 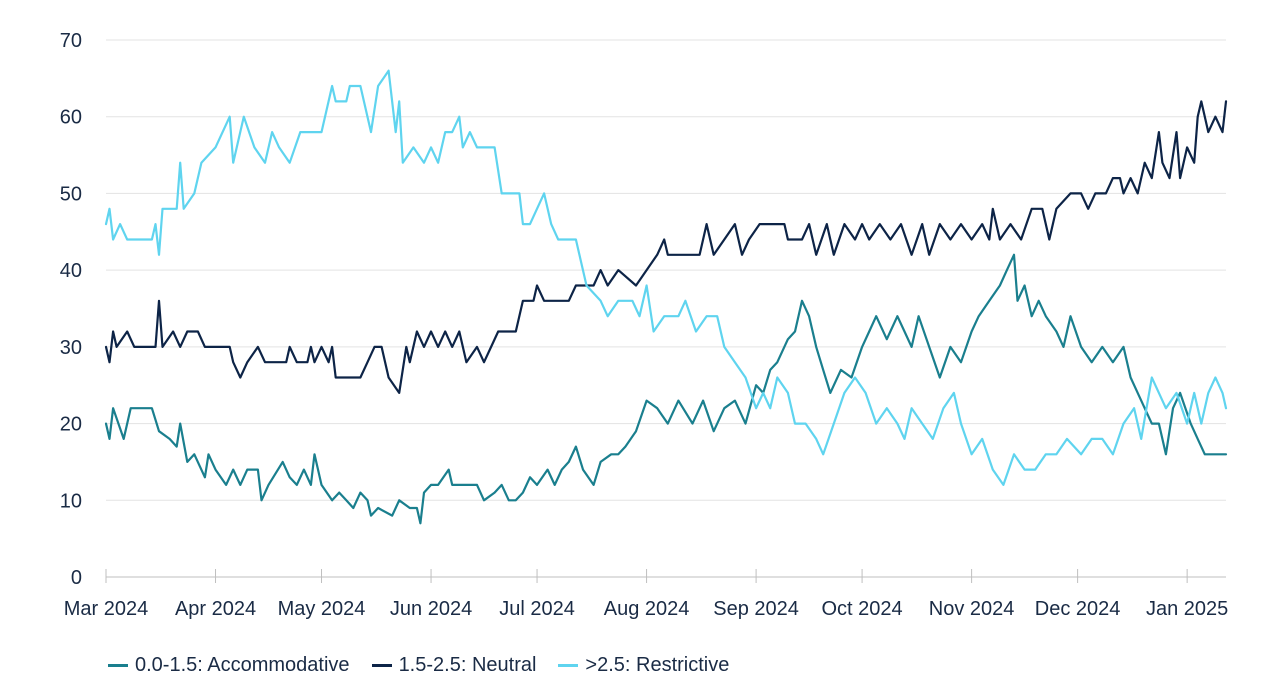 What do you see at coordinates (467, 665) in the screenshot?
I see `legend-label: 1.5-2.5: Neutral` at bounding box center [467, 665].